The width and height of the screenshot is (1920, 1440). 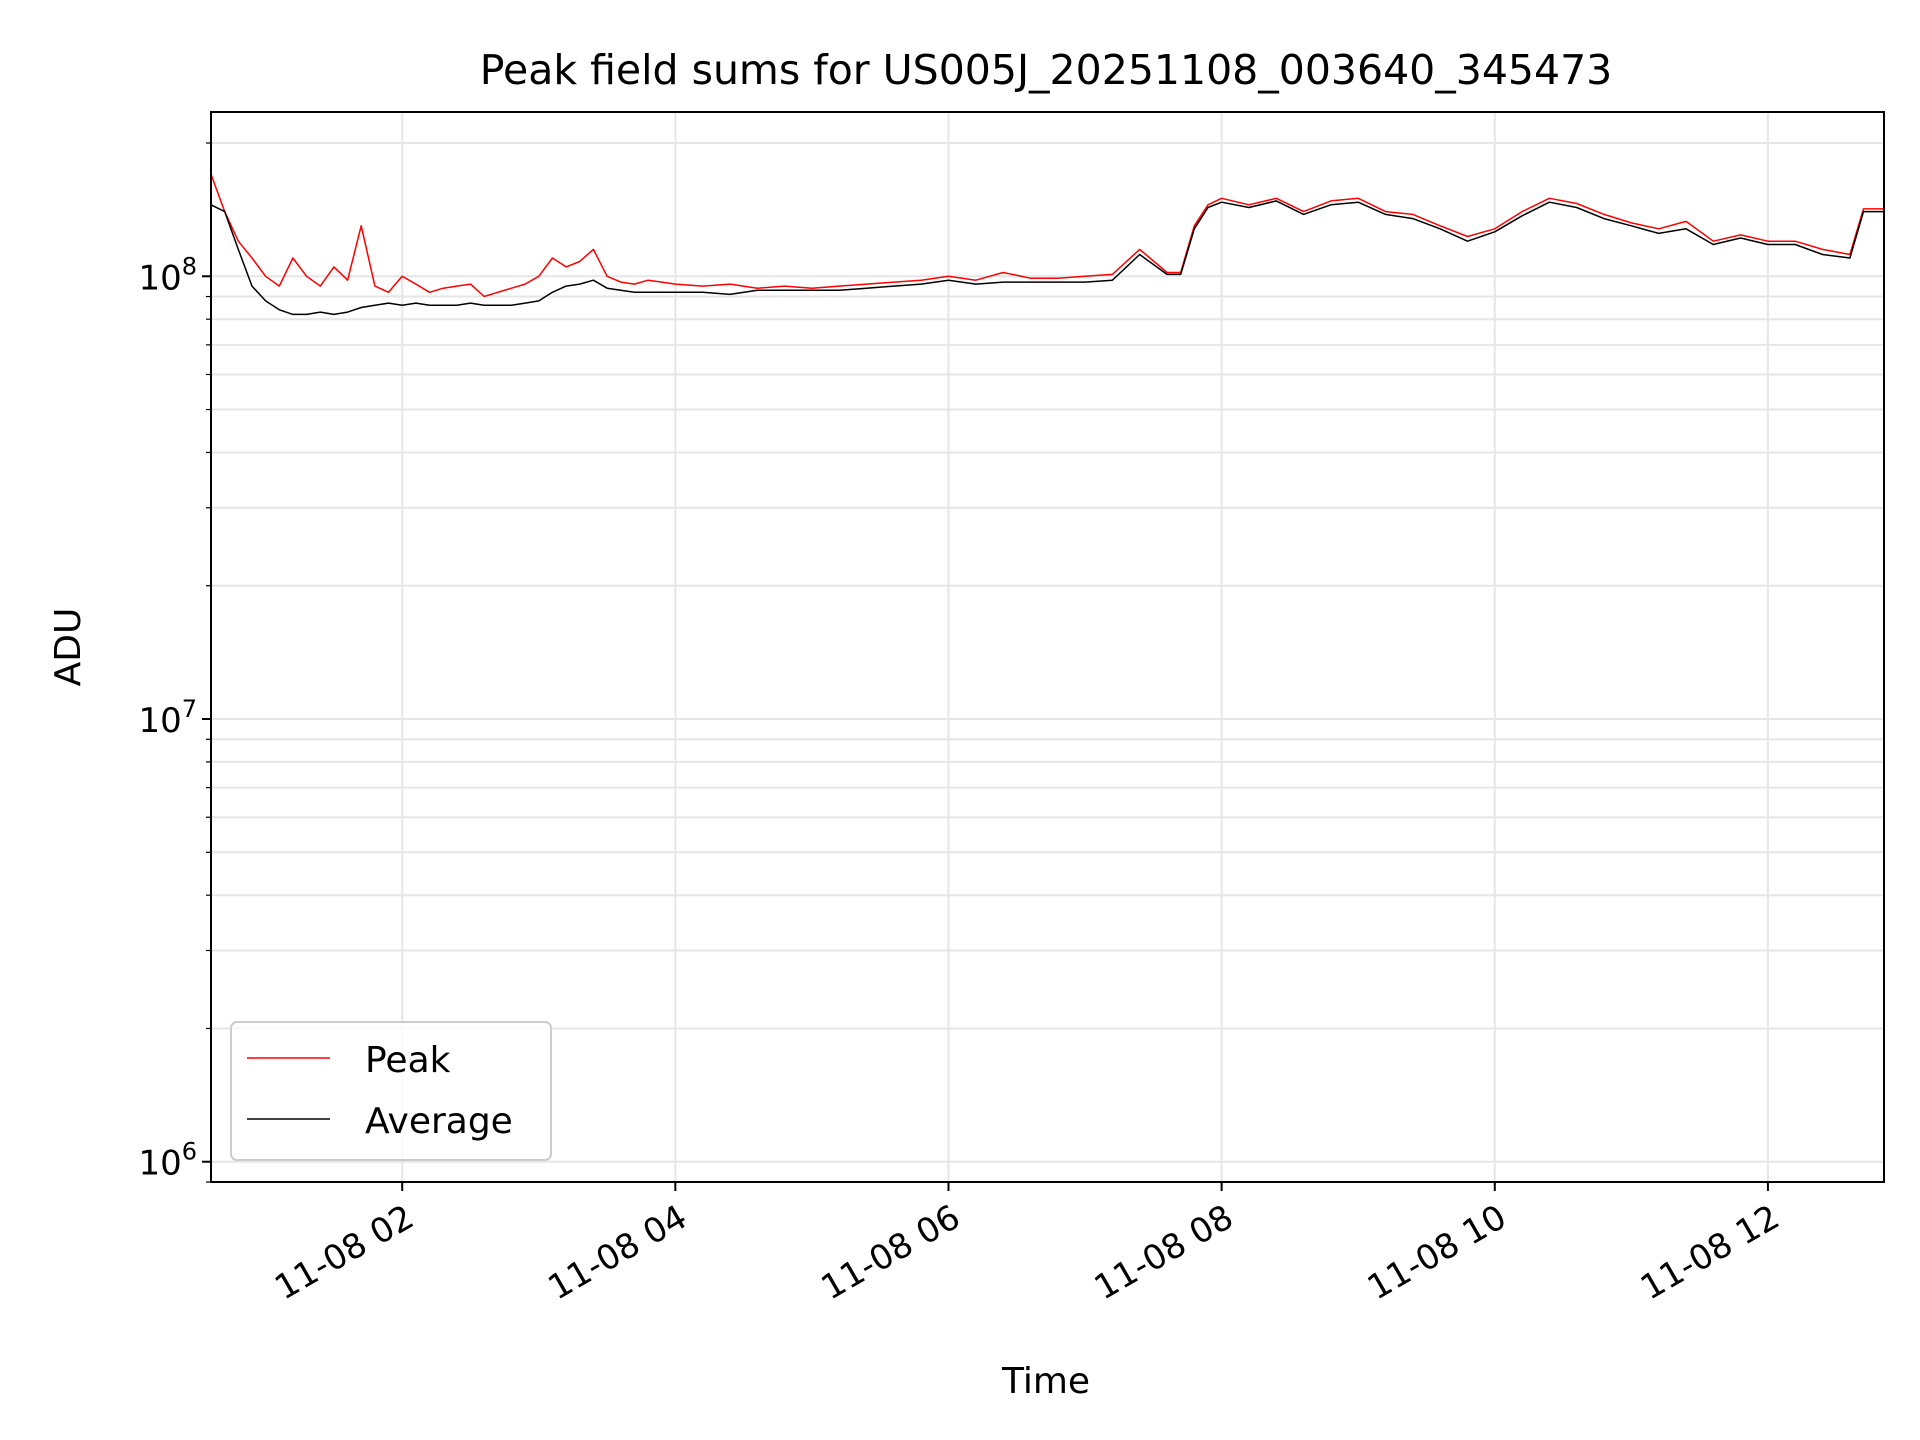 I want to click on y-axis-ticks: 10⁶ 10⁷ 10⁸, so click(x=174, y=718).